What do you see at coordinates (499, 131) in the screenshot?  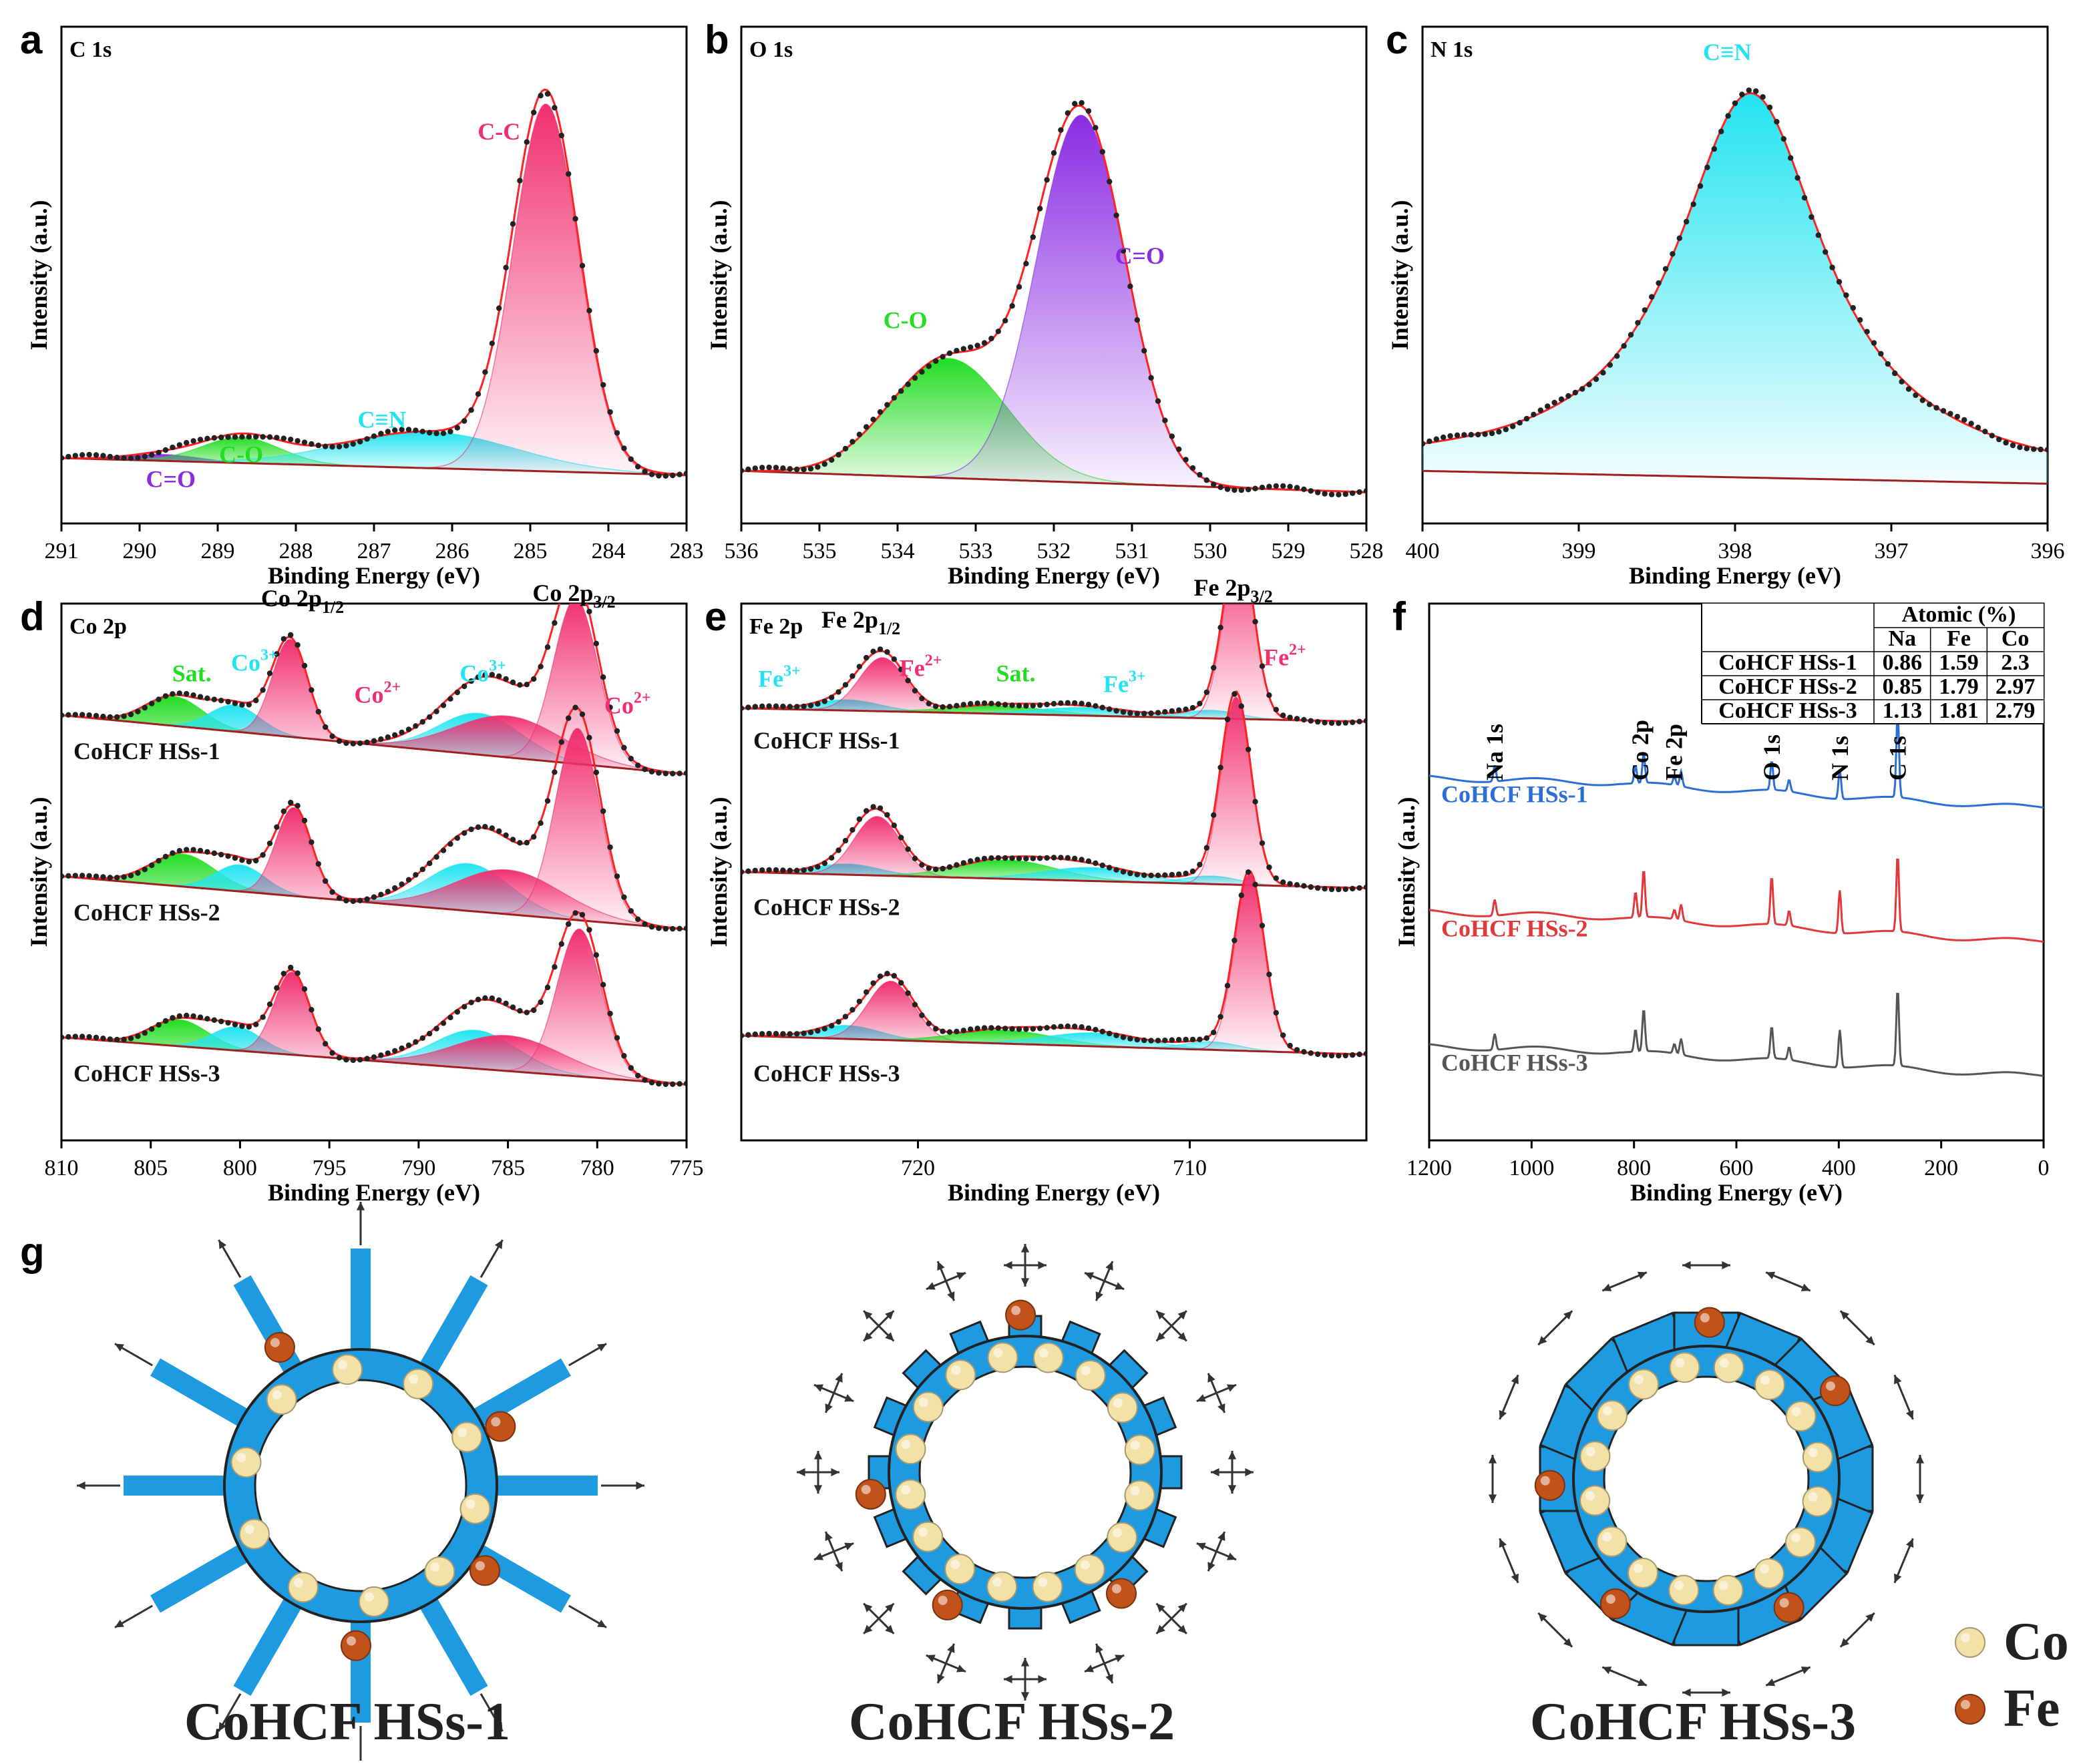 I see `peak-label-main: C-C` at bounding box center [499, 131].